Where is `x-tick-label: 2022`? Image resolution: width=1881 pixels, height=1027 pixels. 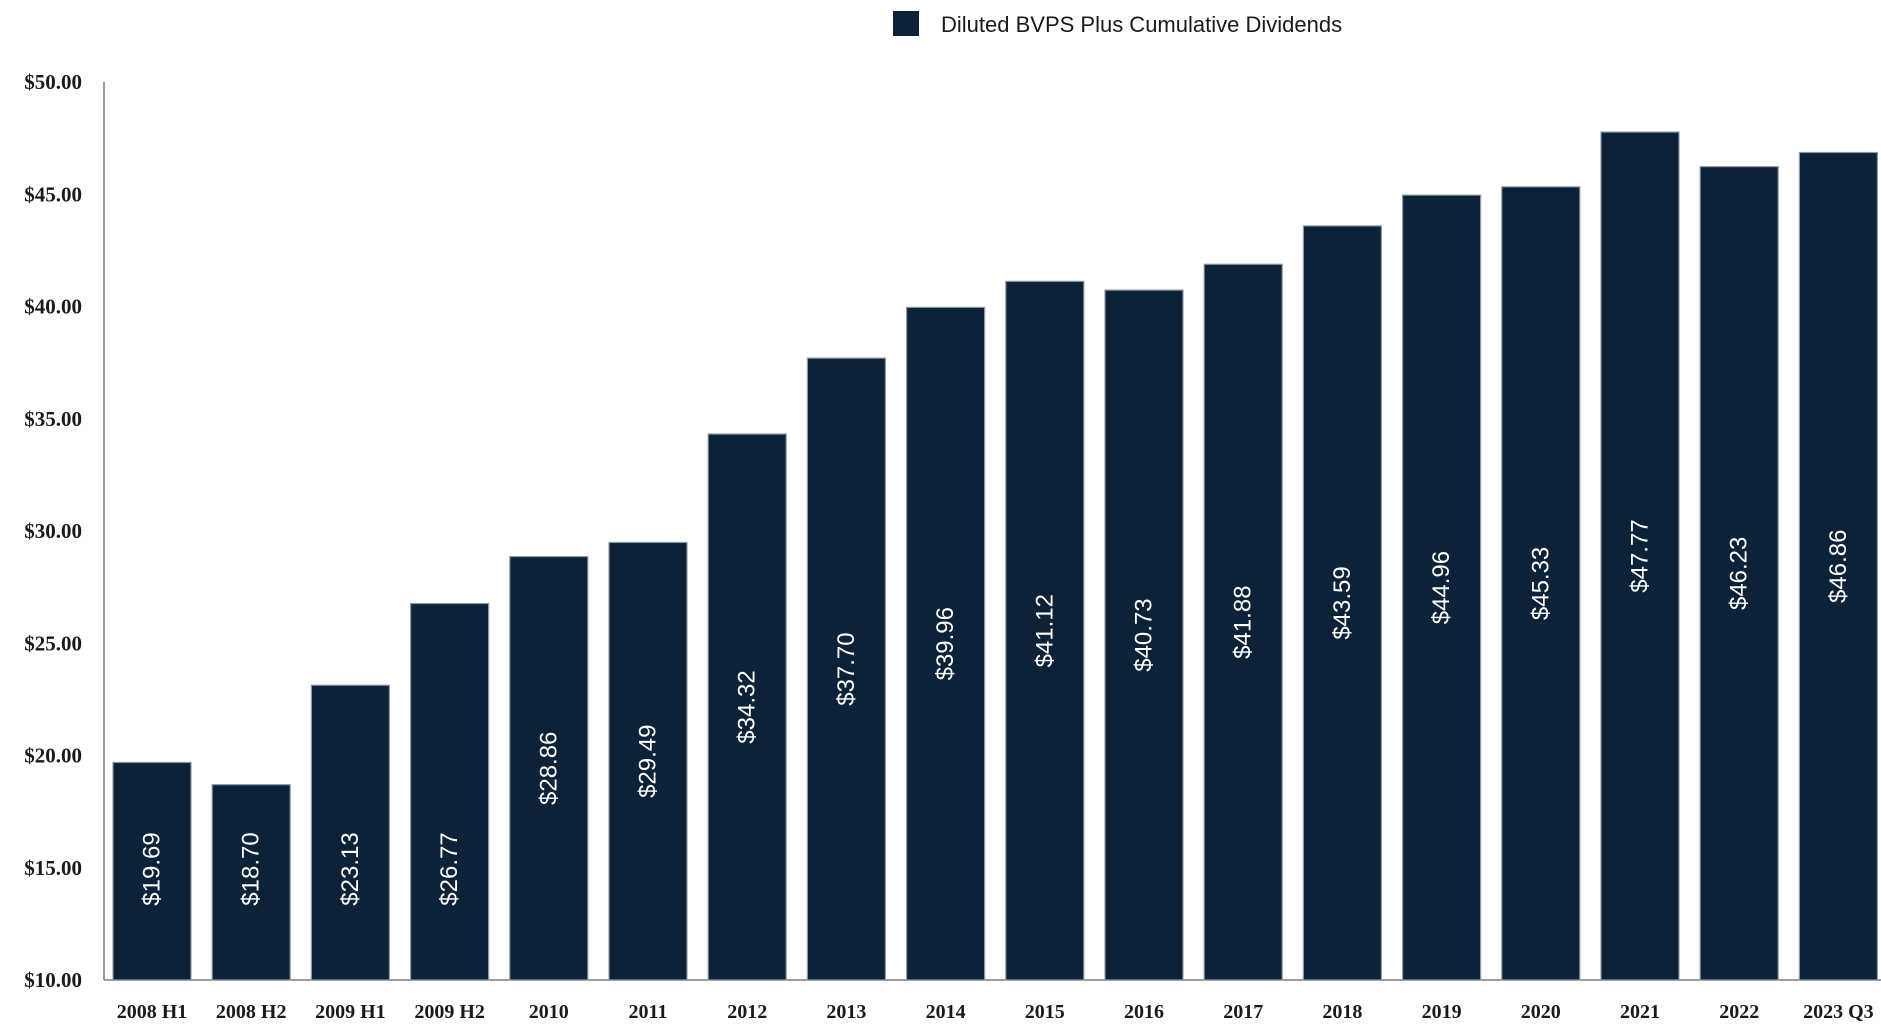
x-tick-label: 2022 is located at coordinates (1739, 1011).